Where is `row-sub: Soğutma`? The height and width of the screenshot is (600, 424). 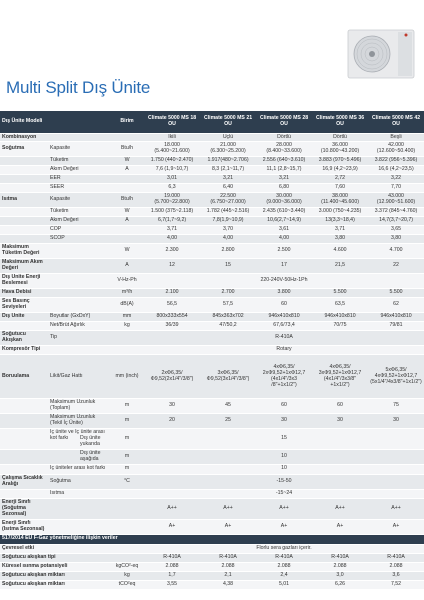
row-sub: Soğutma is located at coordinates (79, 482).